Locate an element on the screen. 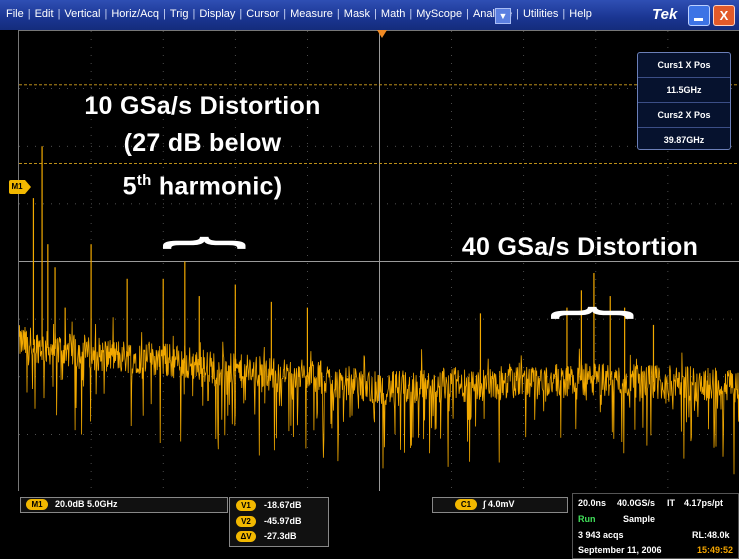  annotation-10g-line2: (27 dB below is located at coordinates (202, 143).